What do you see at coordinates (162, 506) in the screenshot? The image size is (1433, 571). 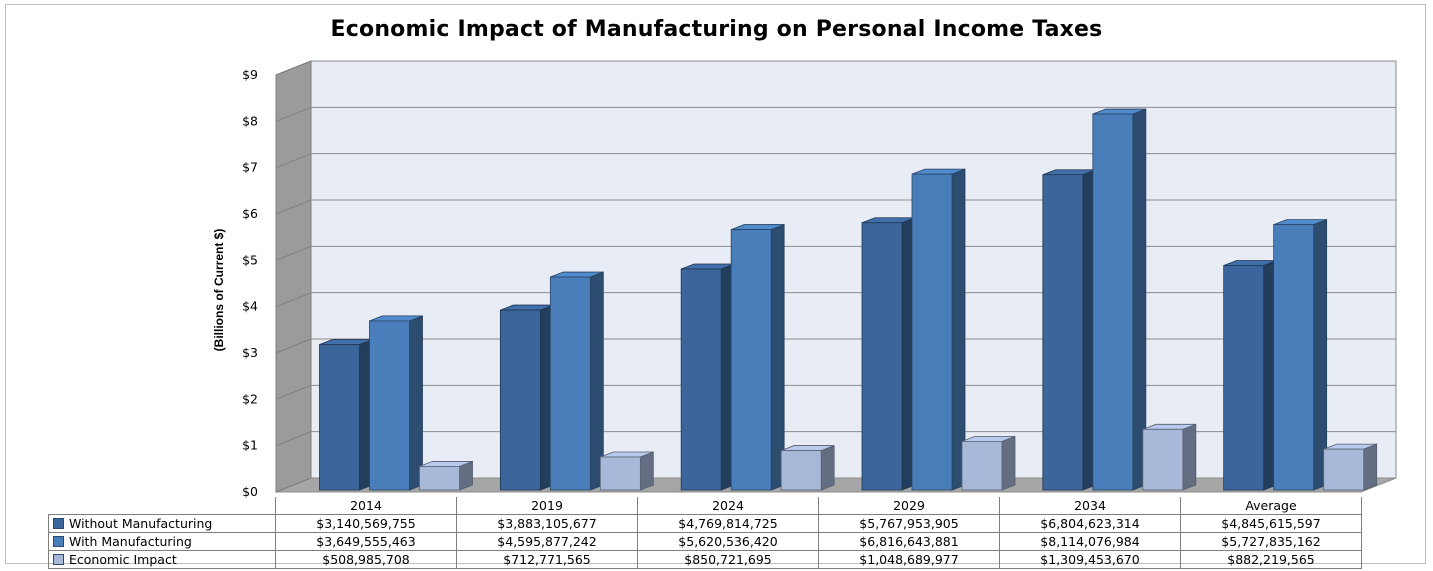 I see `table-corner` at bounding box center [162, 506].